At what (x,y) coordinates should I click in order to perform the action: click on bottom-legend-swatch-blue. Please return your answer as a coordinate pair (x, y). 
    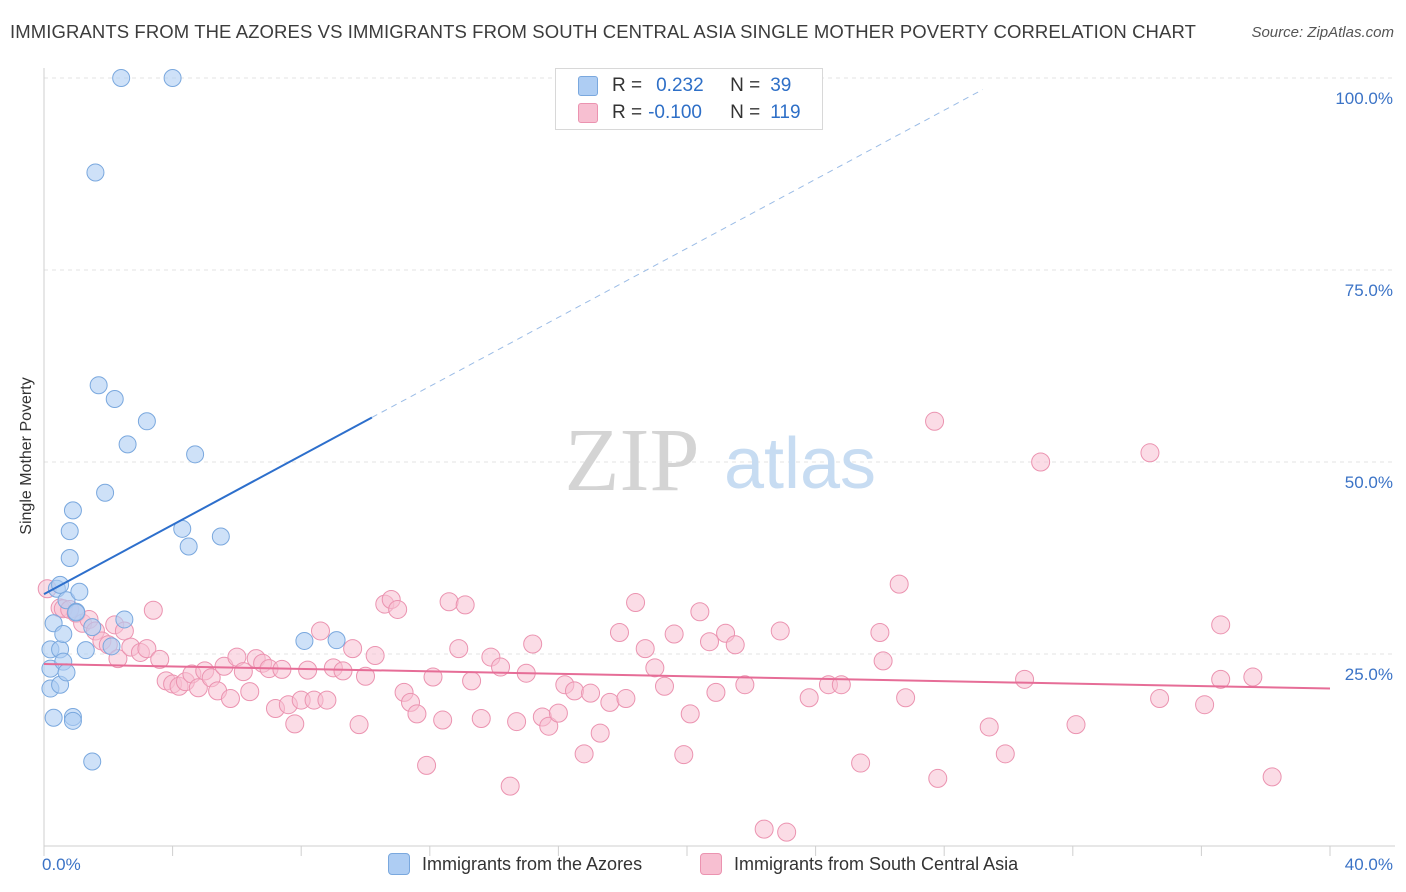
    Looking at the image, I should click on (399, 864).